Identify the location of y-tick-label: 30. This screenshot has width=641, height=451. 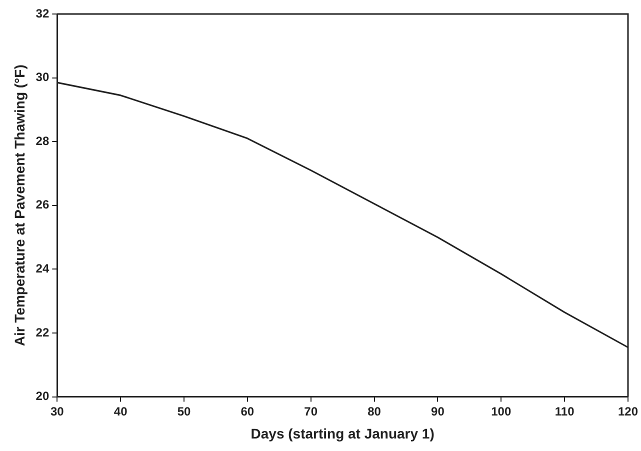
(43, 77).